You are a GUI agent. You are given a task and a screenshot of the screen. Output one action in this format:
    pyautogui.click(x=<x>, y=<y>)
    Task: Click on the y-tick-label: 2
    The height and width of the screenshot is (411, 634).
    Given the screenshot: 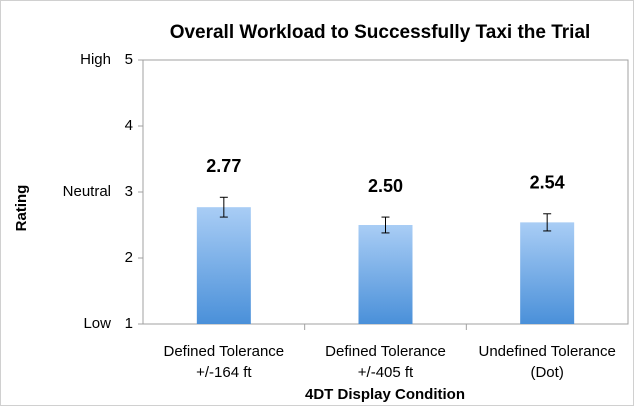 What is the action you would take?
    pyautogui.click(x=129, y=257)
    